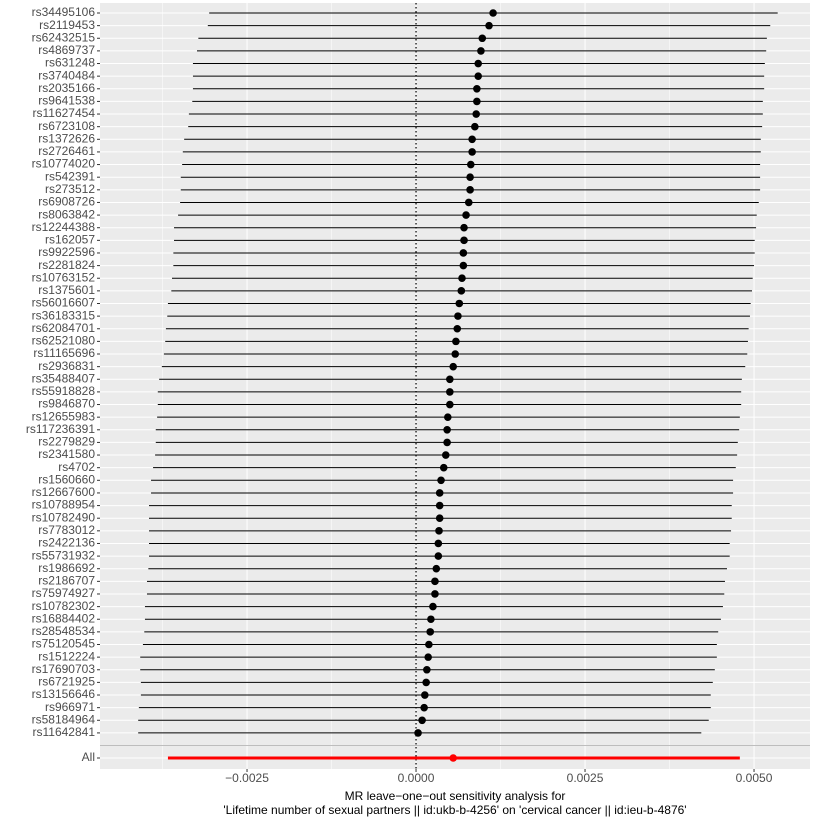 Image resolution: width=818 pixels, height=824 pixels. What do you see at coordinates (66, 404) in the screenshot?
I see `y-tick-label: rs9846870` at bounding box center [66, 404].